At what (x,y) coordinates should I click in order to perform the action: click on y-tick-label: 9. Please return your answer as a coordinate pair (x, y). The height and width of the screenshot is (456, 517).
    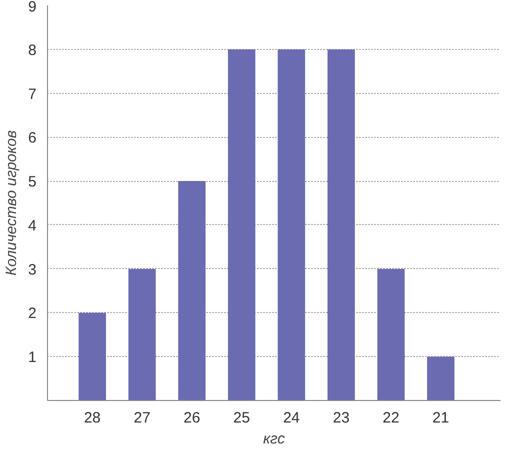
    Looking at the image, I should click on (32, 8).